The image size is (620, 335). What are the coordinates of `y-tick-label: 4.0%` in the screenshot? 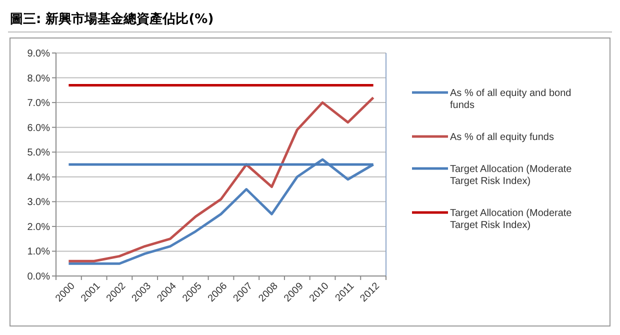 It's located at (38, 178).